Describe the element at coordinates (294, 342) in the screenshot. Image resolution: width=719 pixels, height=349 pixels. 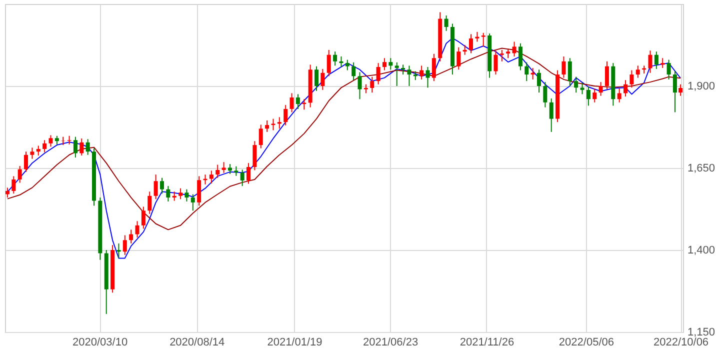
I see `x-tick-label: 2021/01/19` at that location.